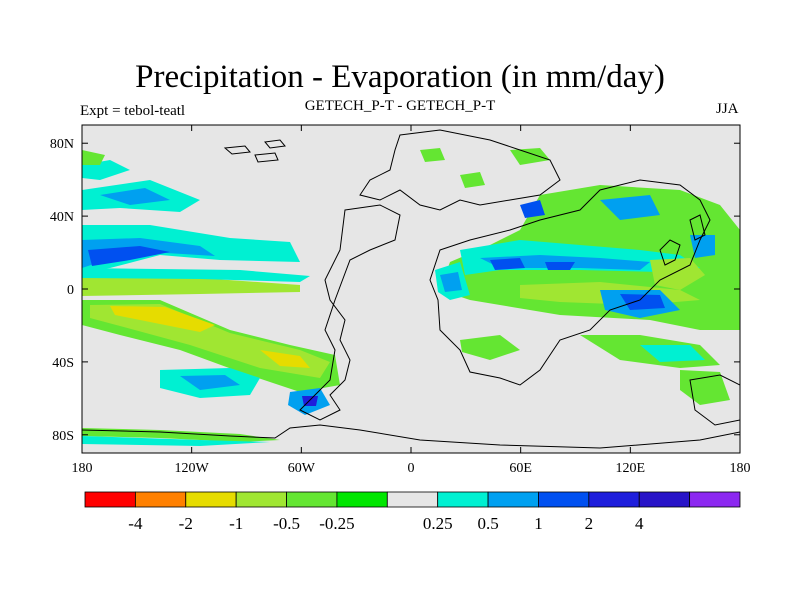  I want to click on colorbar-label: -1, so click(236, 523).